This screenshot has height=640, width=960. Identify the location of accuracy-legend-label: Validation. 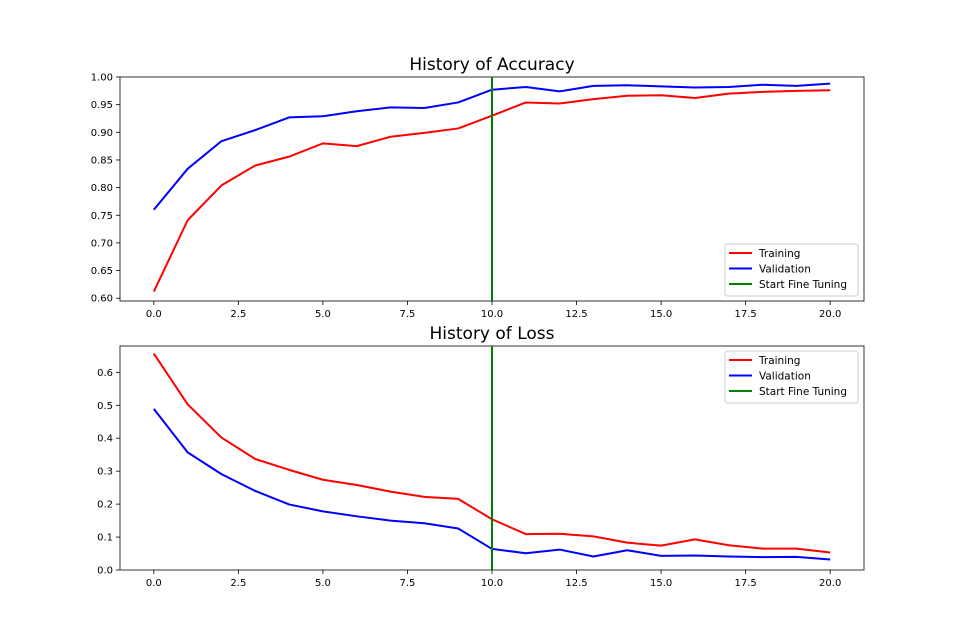
(785, 269).